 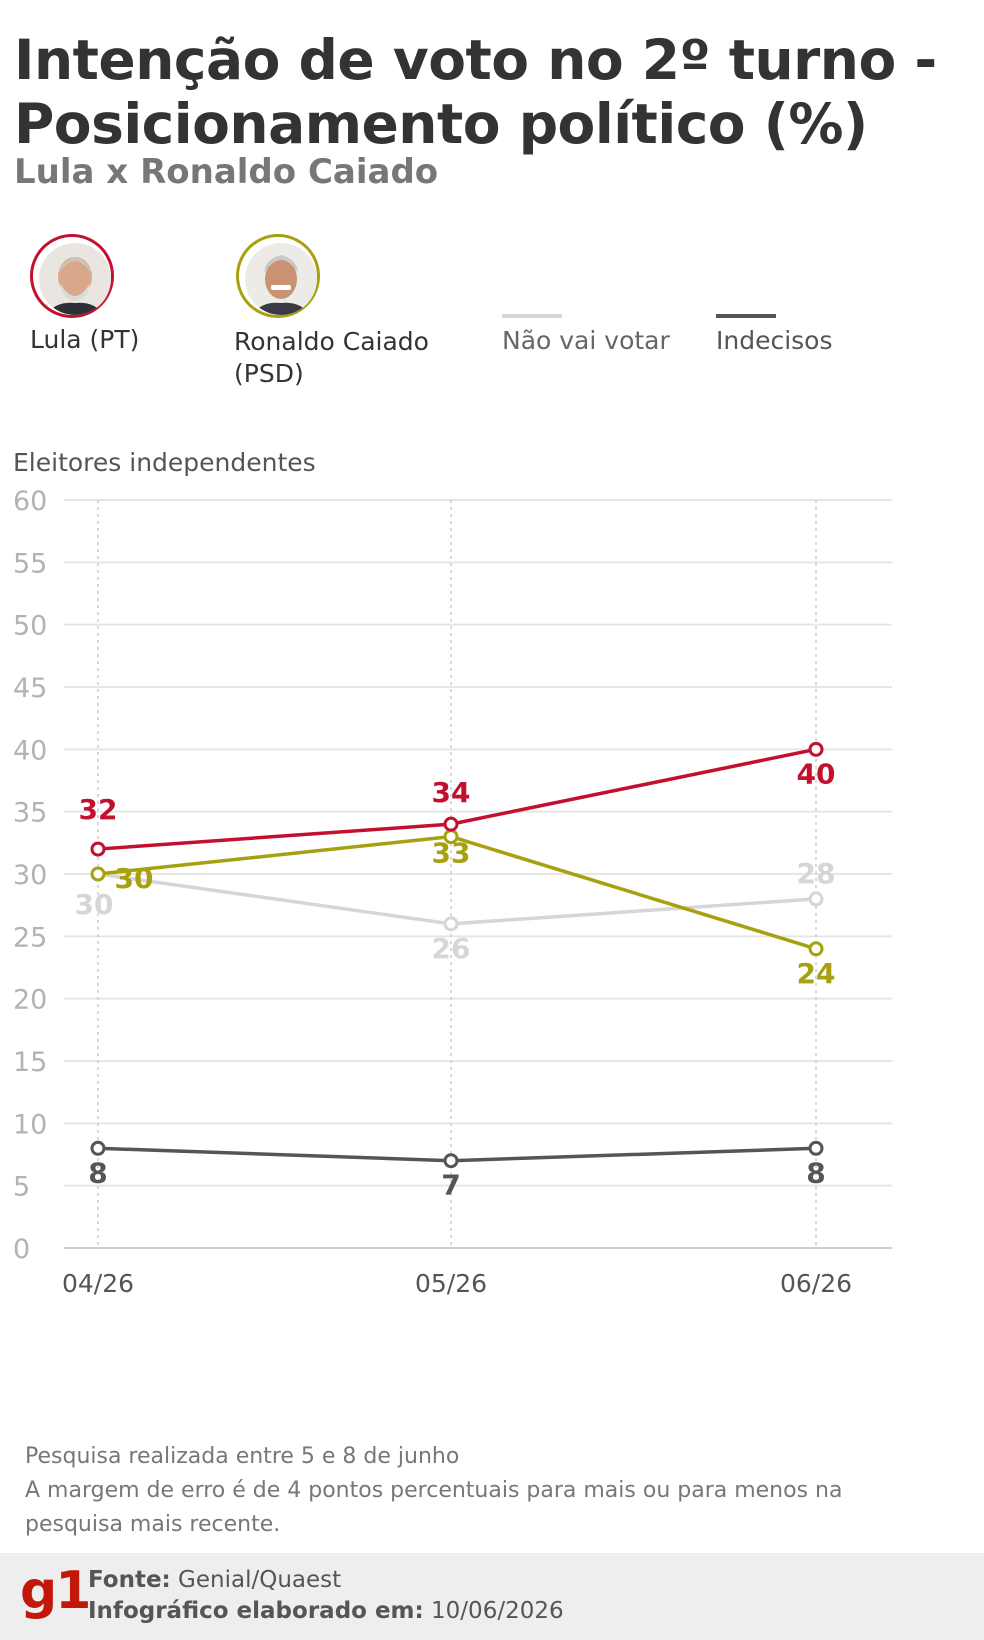 What do you see at coordinates (774, 340) in the screenshot?
I see `legend-indecisos-label: Indecisos` at bounding box center [774, 340].